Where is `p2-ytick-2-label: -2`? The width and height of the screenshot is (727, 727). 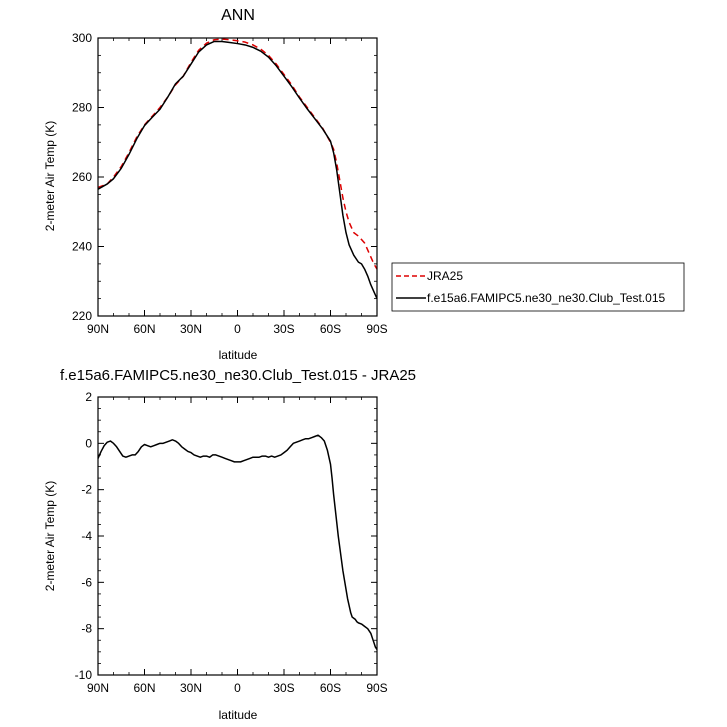 p2-ytick-2-label: -2 is located at coordinates (86, 490).